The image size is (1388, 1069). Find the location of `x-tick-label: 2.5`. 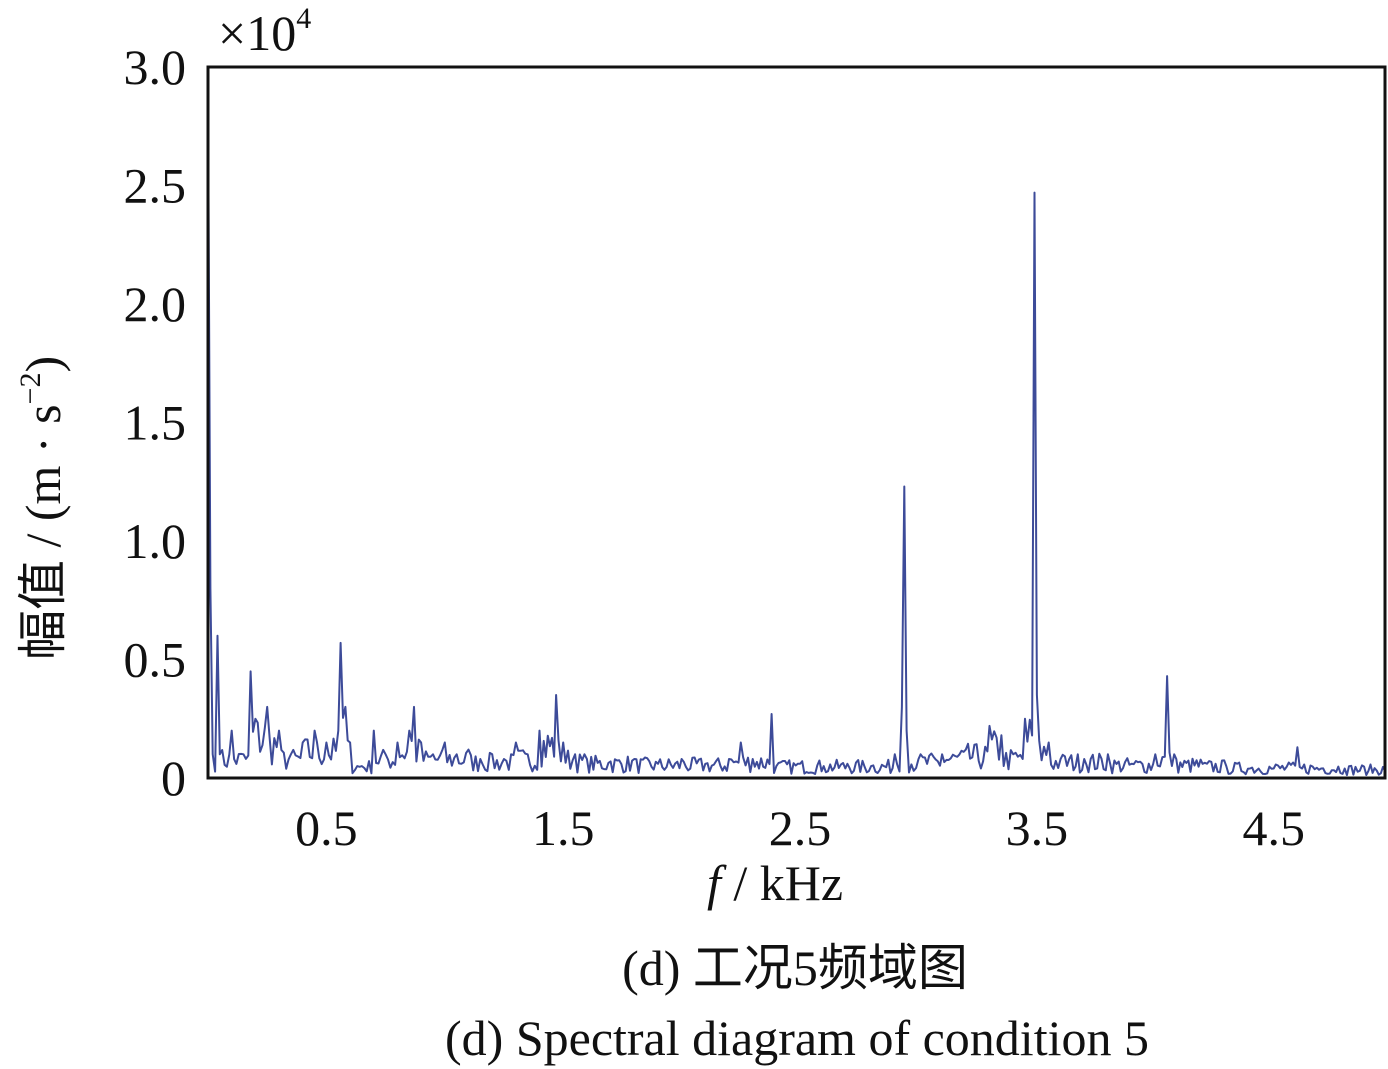

x-tick-label: 2.5 is located at coordinates (800, 828).